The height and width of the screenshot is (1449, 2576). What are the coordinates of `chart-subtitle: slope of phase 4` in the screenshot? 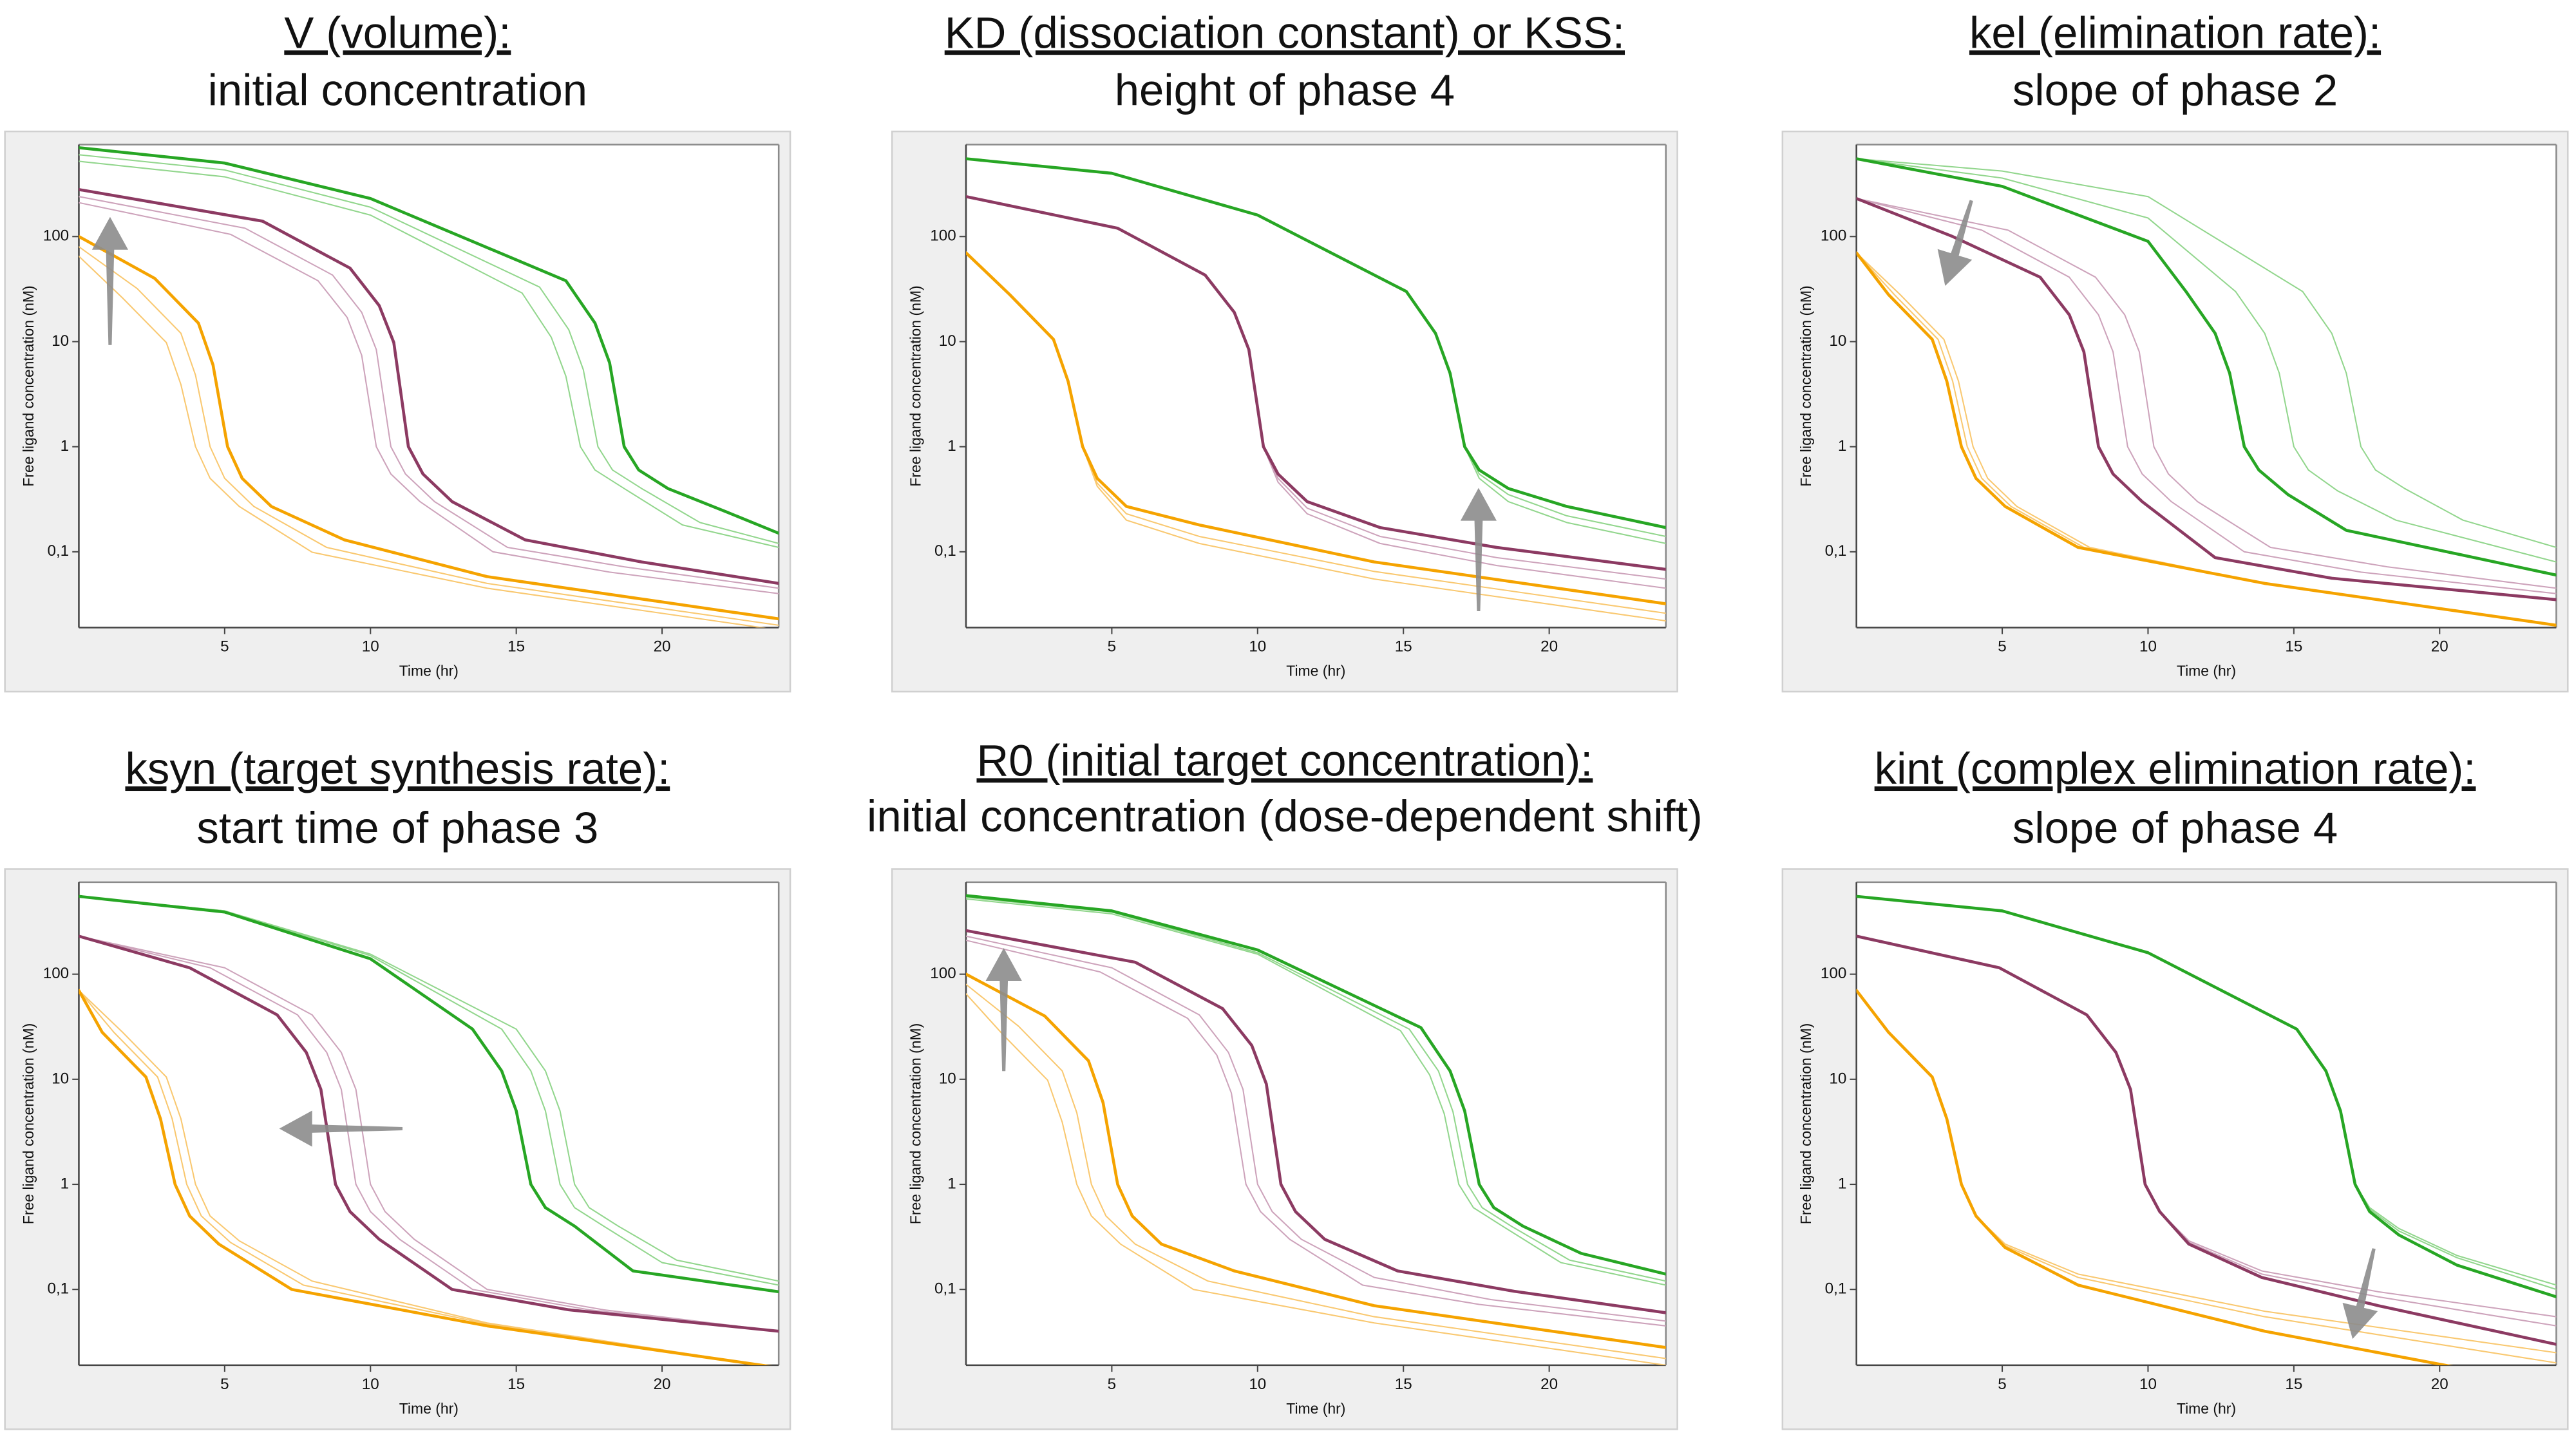 It's located at (2175, 828).